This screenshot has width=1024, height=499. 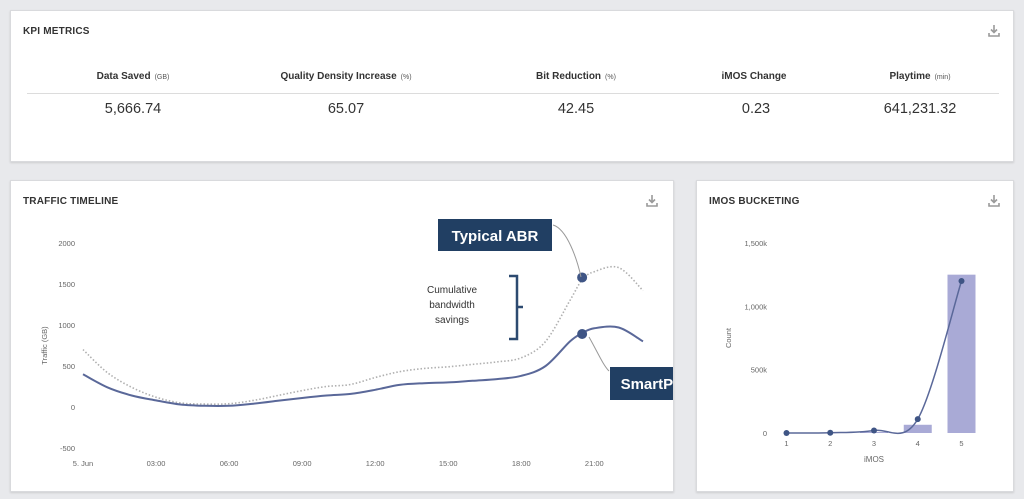 What do you see at coordinates (786, 443) in the screenshot?
I see `x-tick-label: 1` at bounding box center [786, 443].